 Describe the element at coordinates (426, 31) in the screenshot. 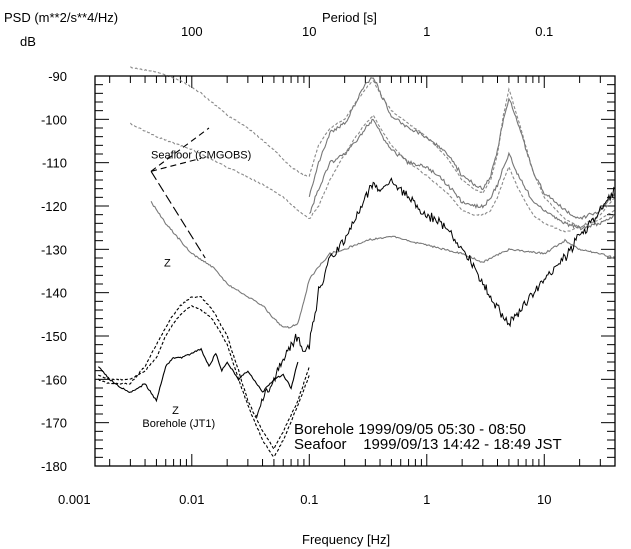

I see `period-tick-label: 1` at that location.